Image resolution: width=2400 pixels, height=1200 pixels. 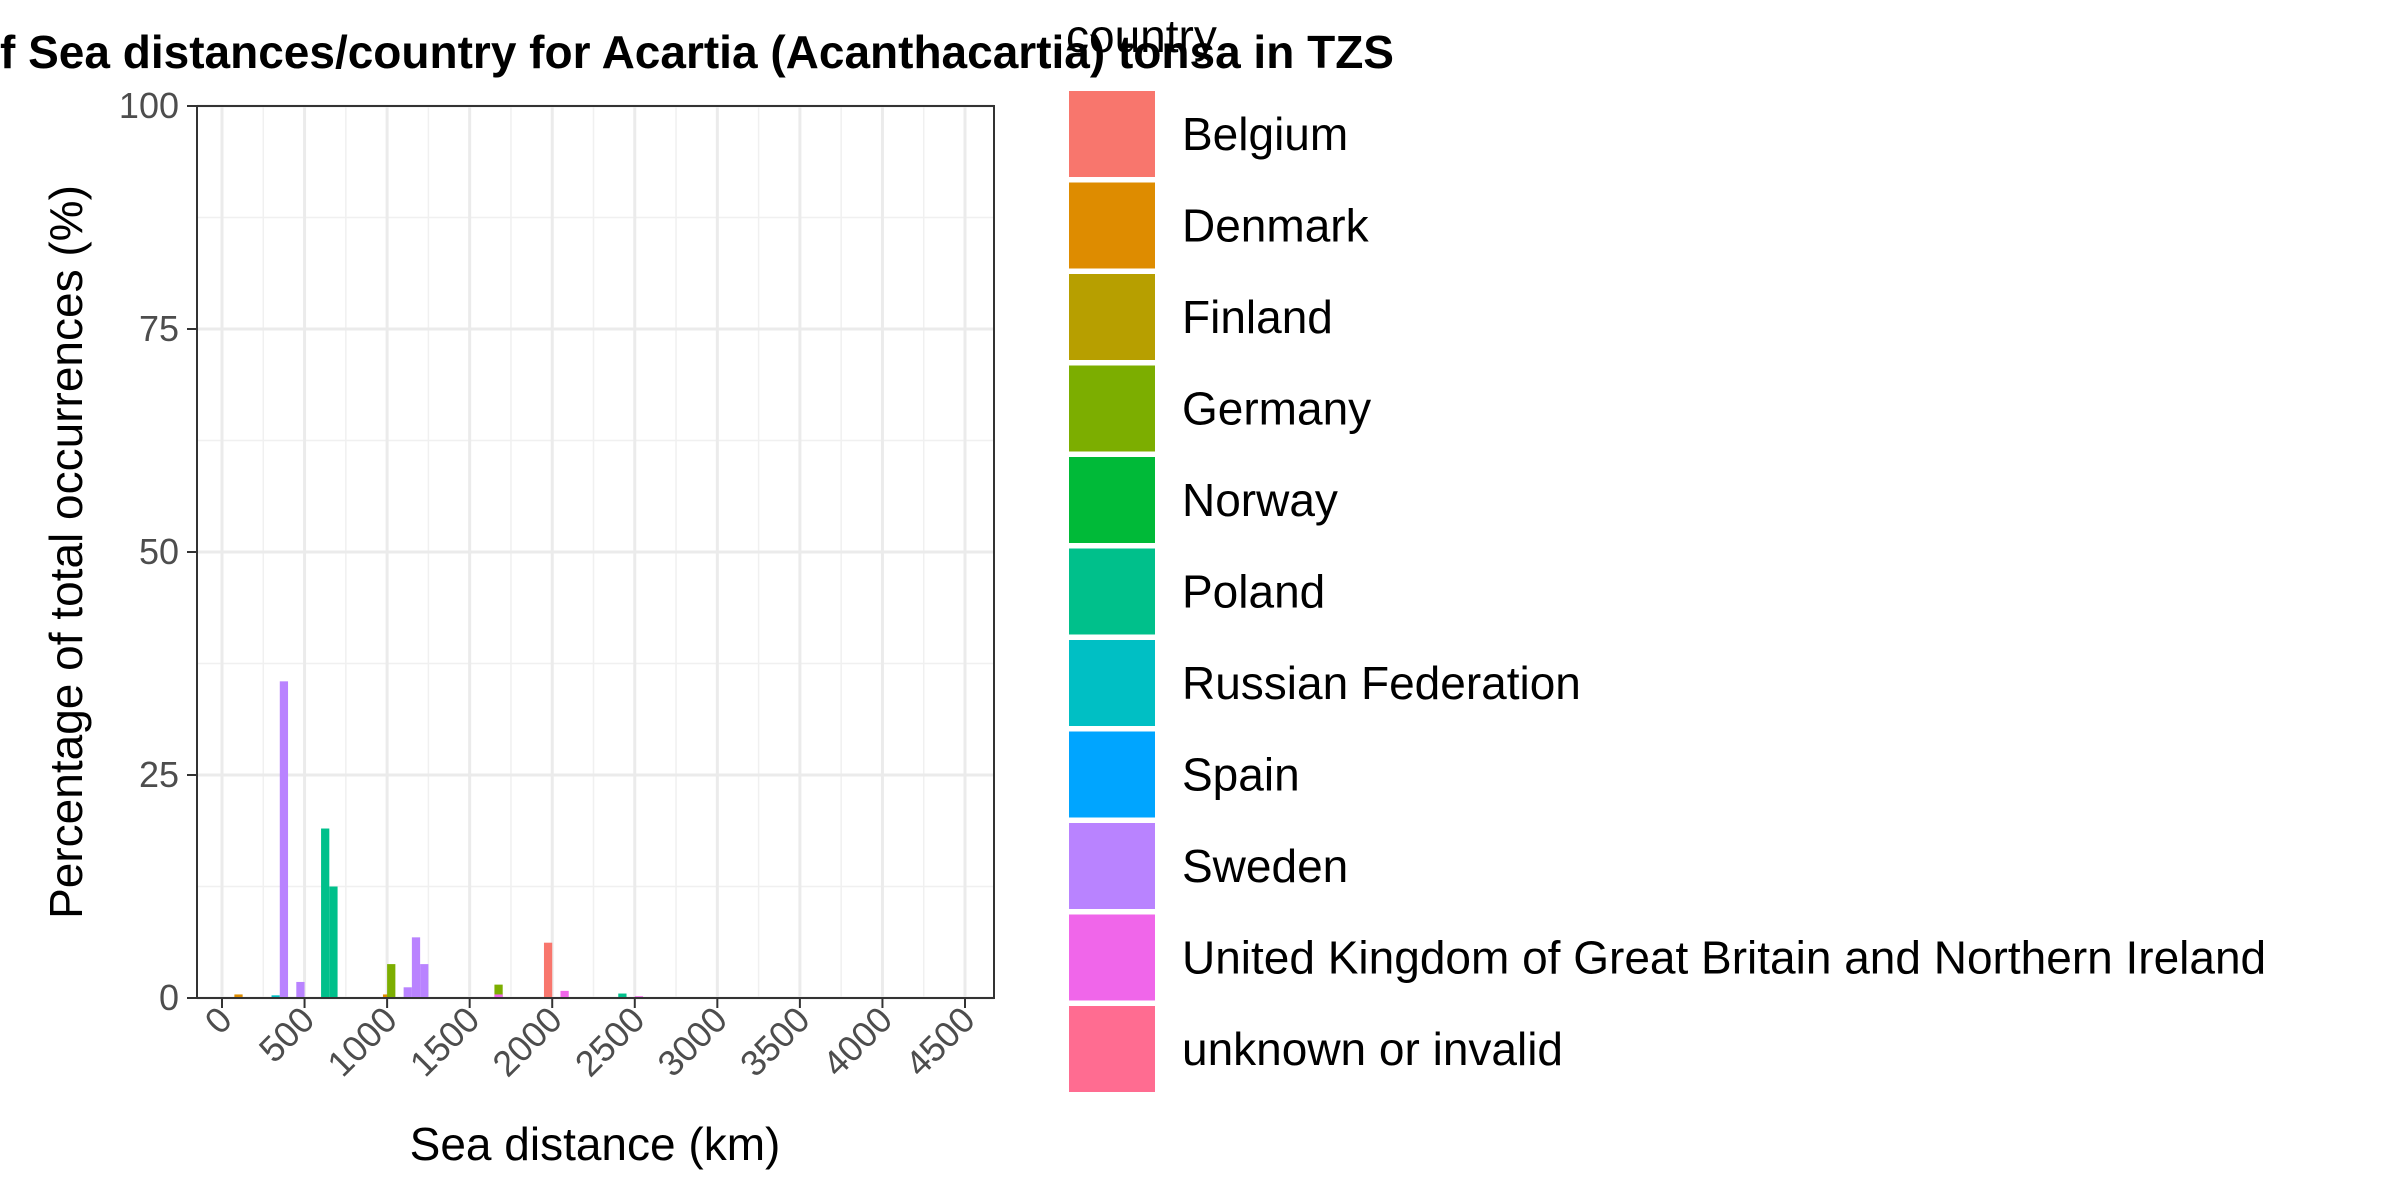 What do you see at coordinates (940, 1042) in the screenshot?
I see `x-tick-label: 4500` at bounding box center [940, 1042].